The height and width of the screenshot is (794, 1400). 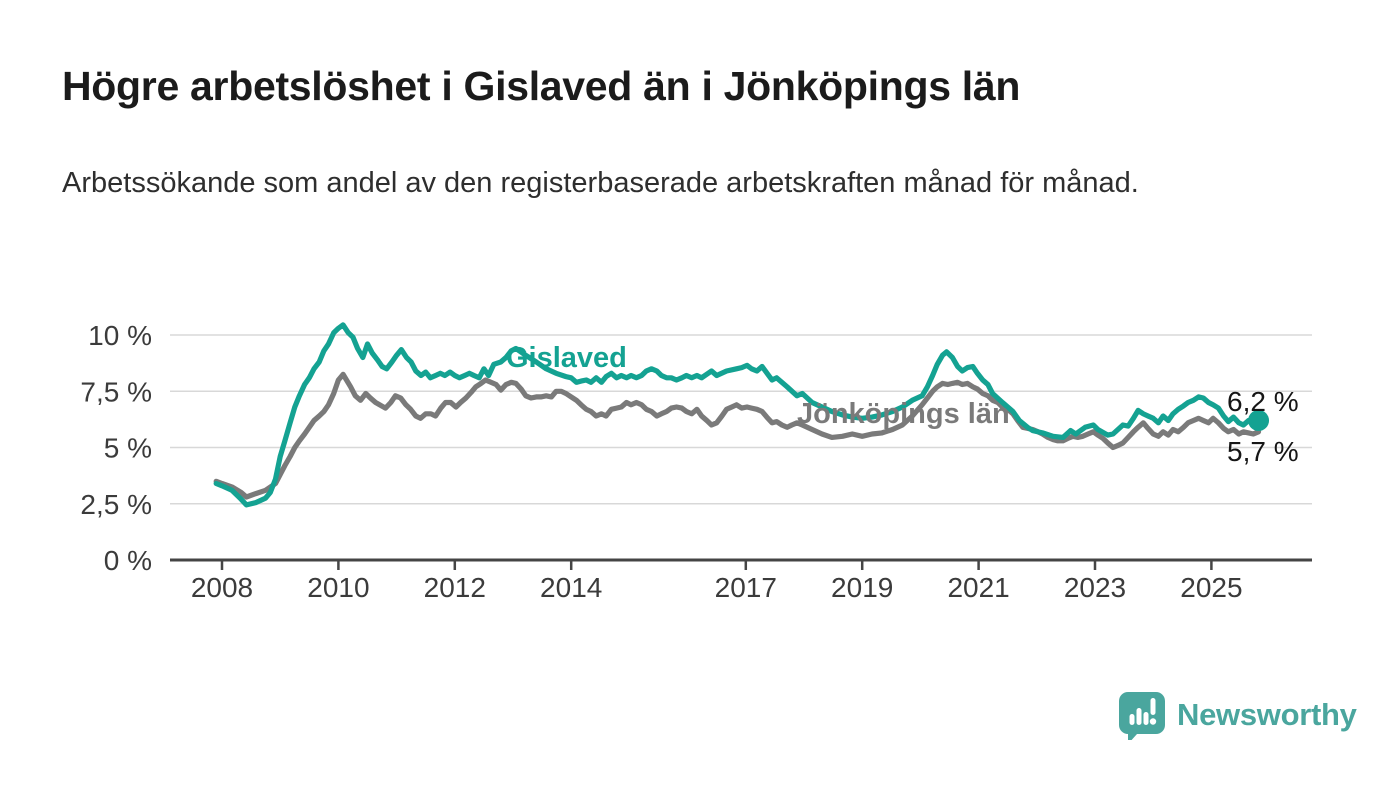 I want to click on newsworthy-logo-text: Newsworthy, so click(x=1267, y=714).